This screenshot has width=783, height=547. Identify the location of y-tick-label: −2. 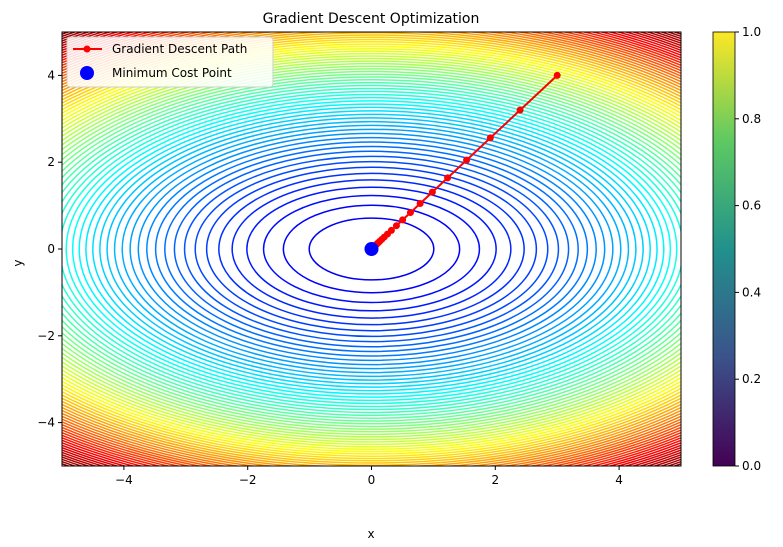
(46, 336).